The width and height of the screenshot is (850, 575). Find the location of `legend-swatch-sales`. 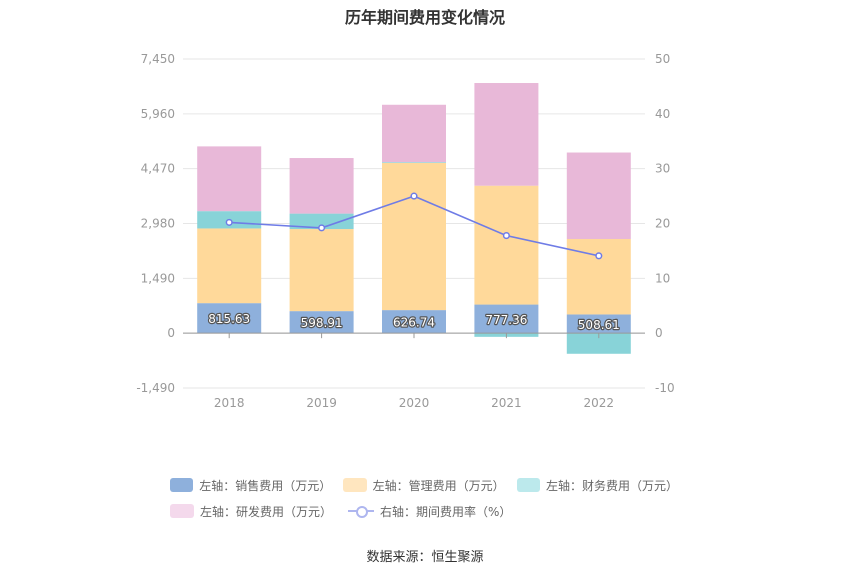

legend-swatch-sales is located at coordinates (182, 485).